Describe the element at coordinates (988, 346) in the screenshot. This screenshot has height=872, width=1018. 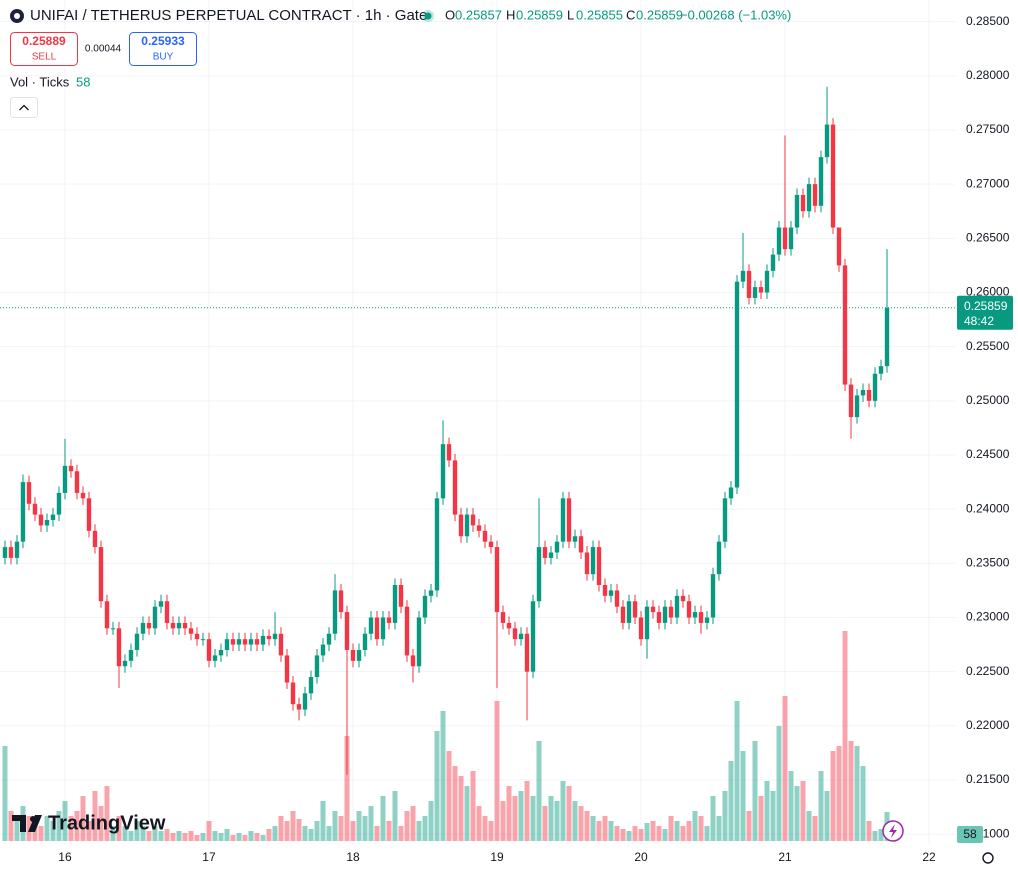
I see `y-tick-label: 0.25500` at that location.